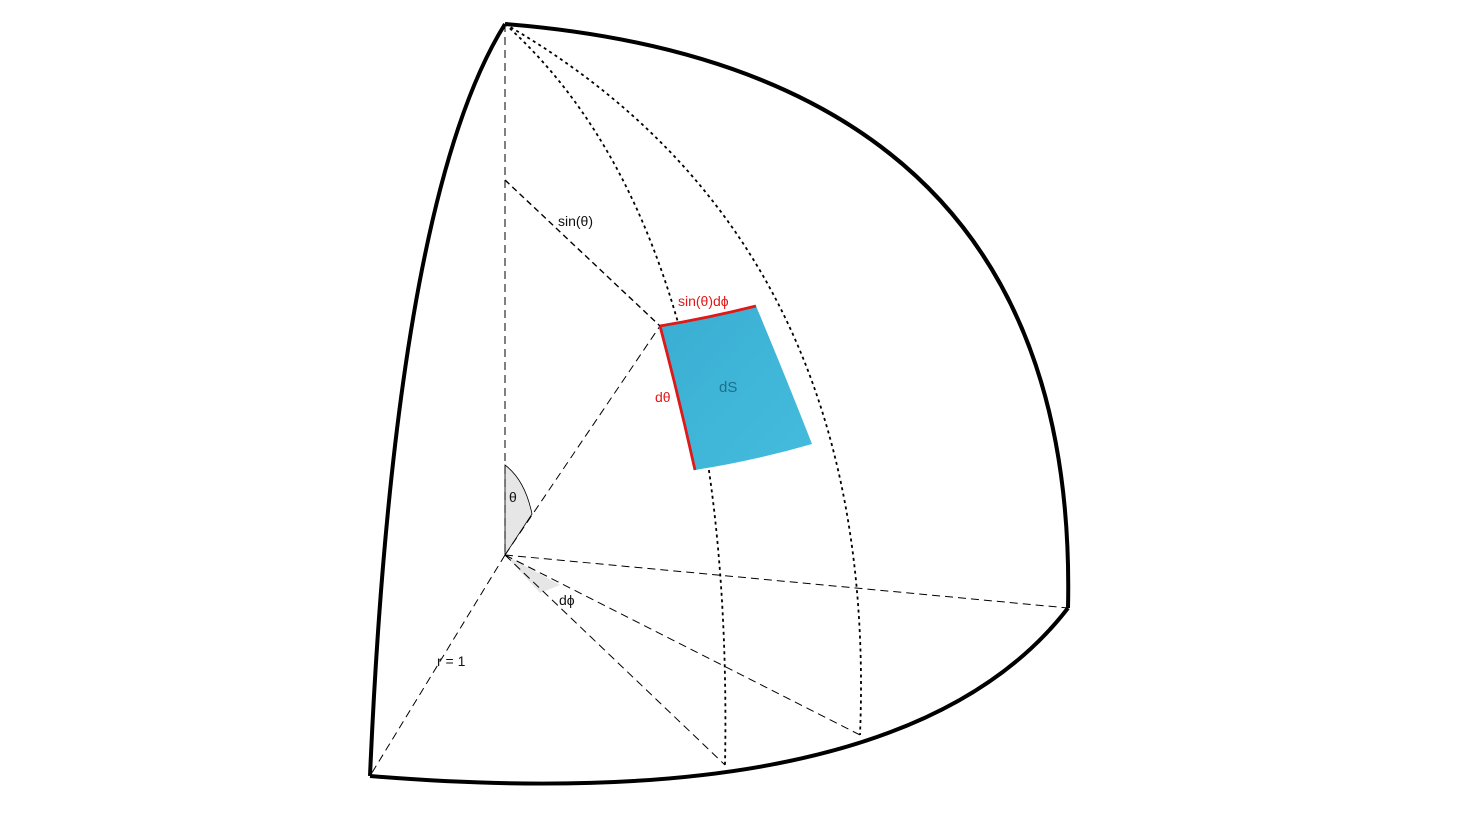 The image size is (1468, 823). Describe the element at coordinates (615, 660) in the screenshot. I see `radius-line-dphi-a` at that location.